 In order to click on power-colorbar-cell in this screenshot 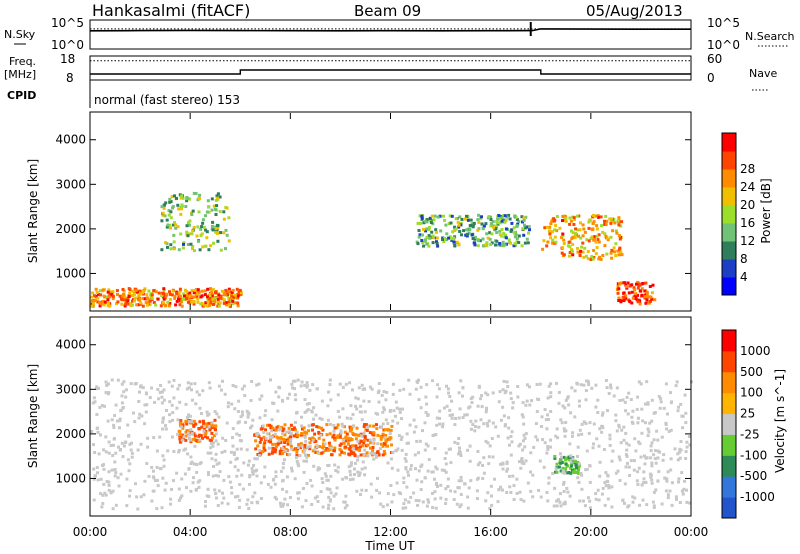, I will do `click(729, 232)`.